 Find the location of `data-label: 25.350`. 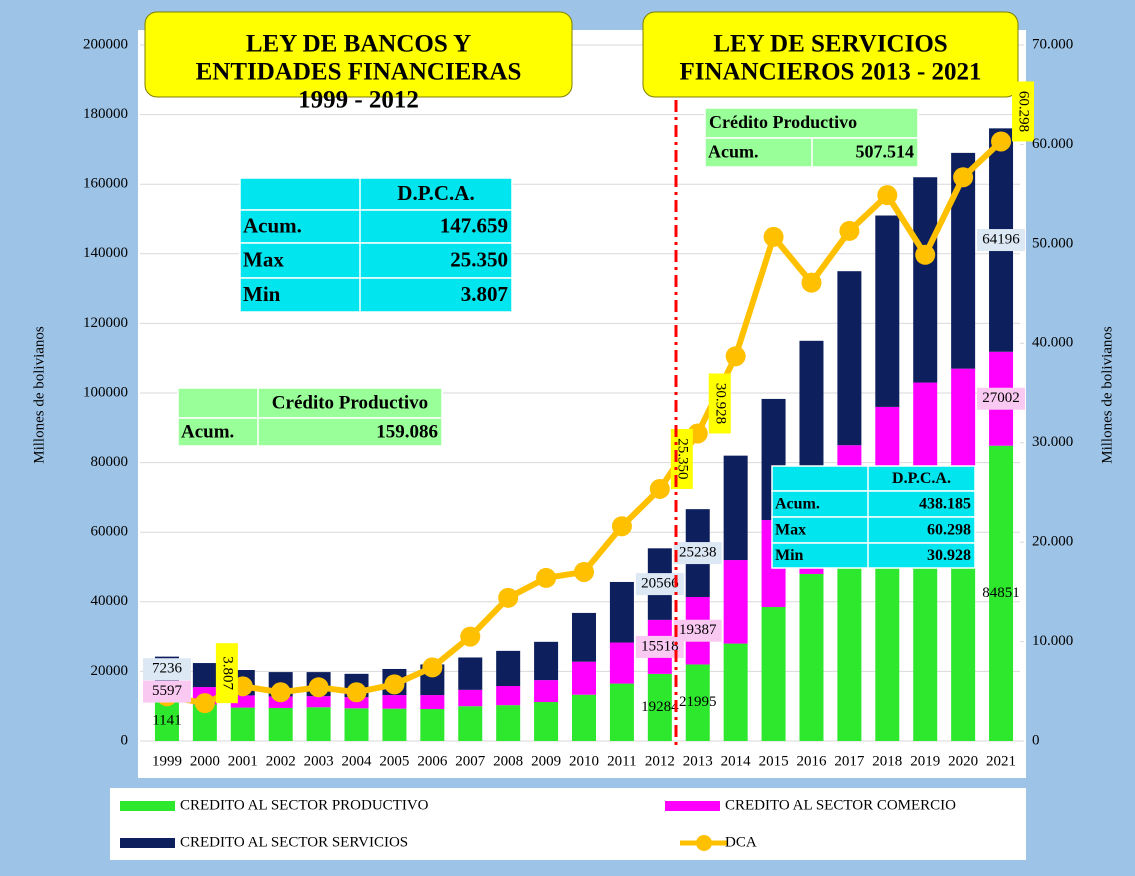

data-label: 25.350 is located at coordinates (682, 458).